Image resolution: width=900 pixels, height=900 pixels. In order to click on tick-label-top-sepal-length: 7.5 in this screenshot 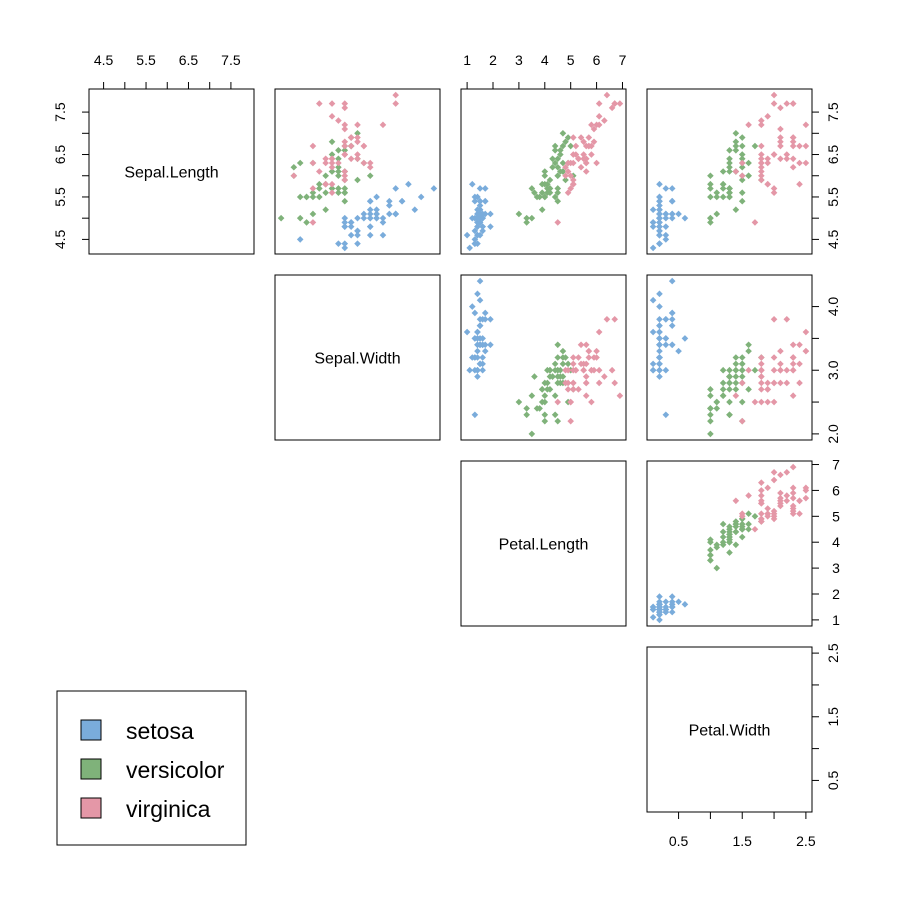, I will do `click(231, 60)`.